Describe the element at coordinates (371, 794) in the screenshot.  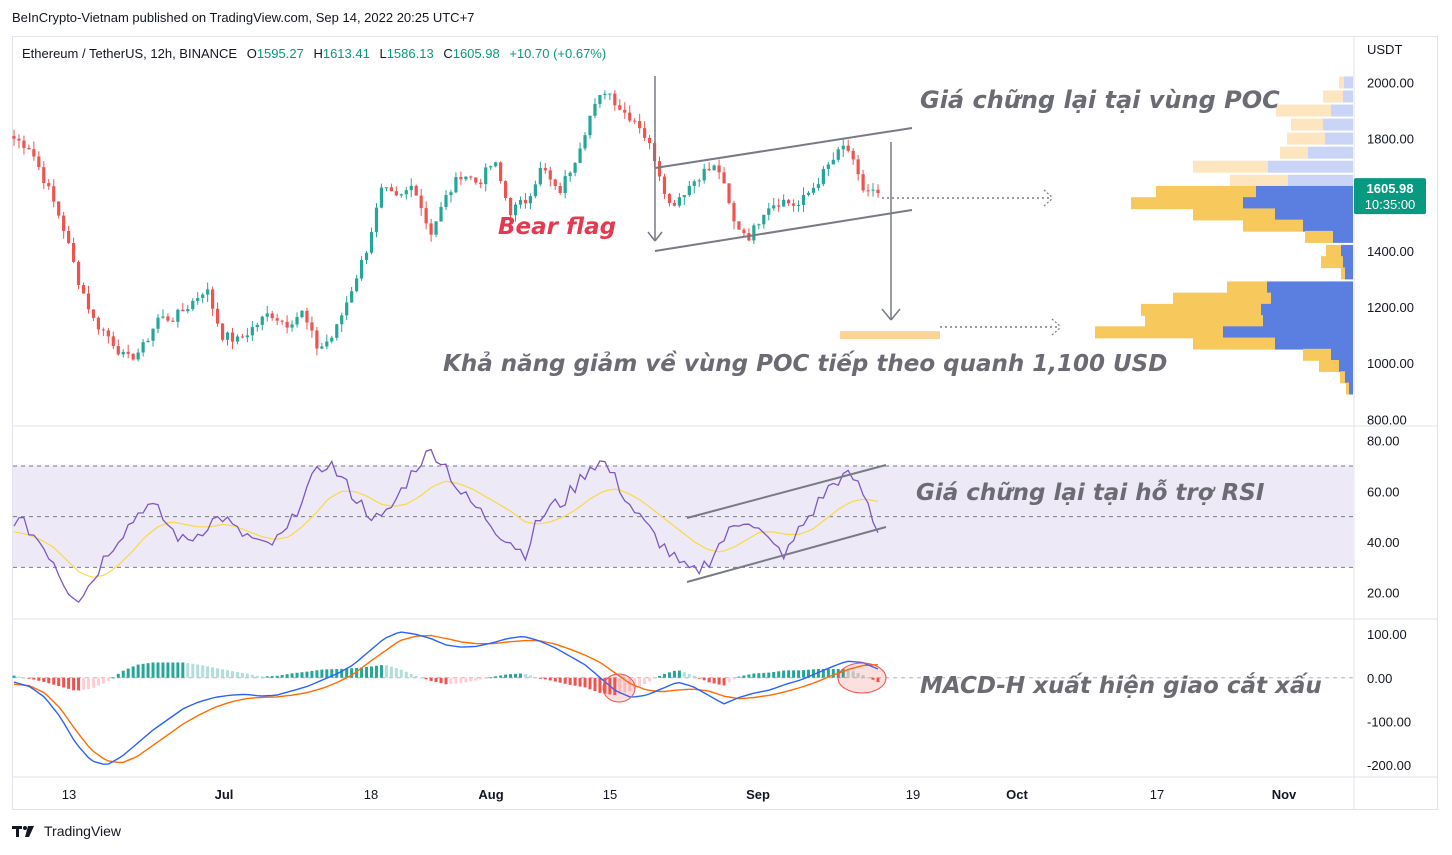
I see `time-axis-tick: 18` at that location.